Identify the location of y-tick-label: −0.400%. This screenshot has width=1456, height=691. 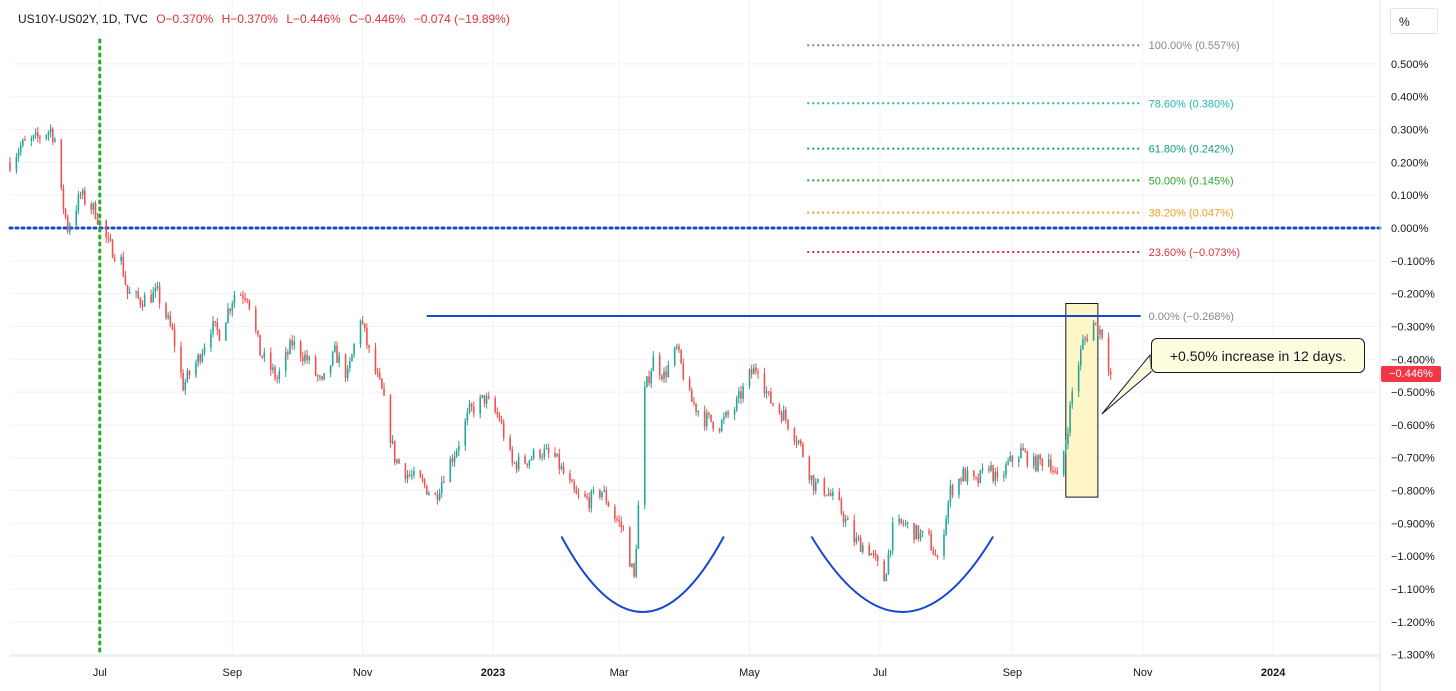
(1413, 360).